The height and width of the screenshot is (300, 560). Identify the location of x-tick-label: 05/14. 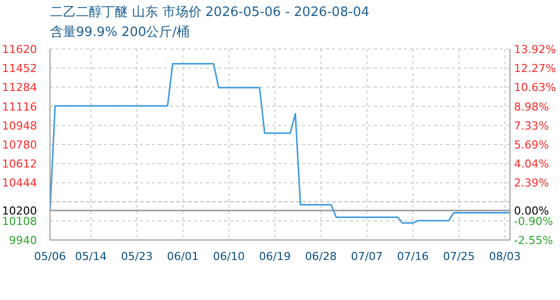
(91, 256).